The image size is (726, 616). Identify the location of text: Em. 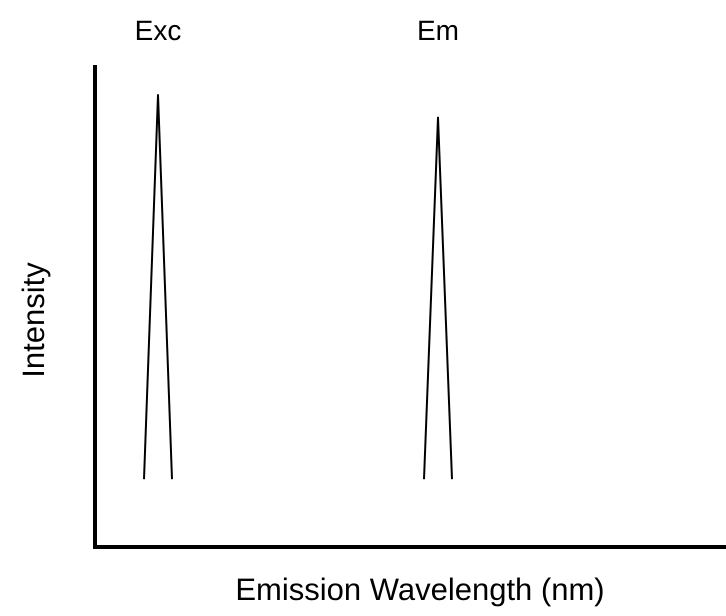
(438, 30).